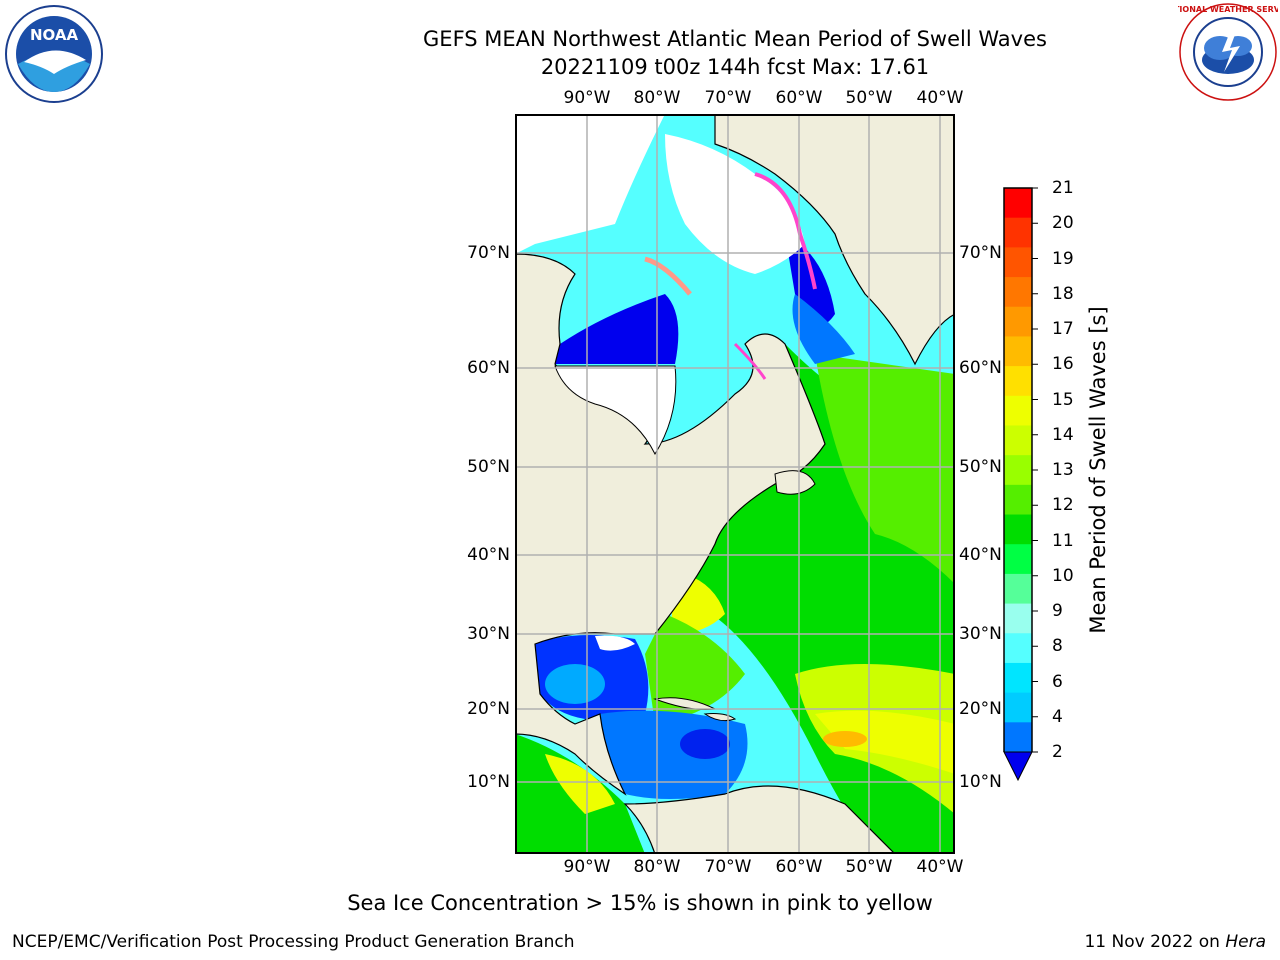 The height and width of the screenshot is (960, 1280). What do you see at coordinates (695, 669) in the screenshot?
I see `swell-field-green-west` at bounding box center [695, 669].